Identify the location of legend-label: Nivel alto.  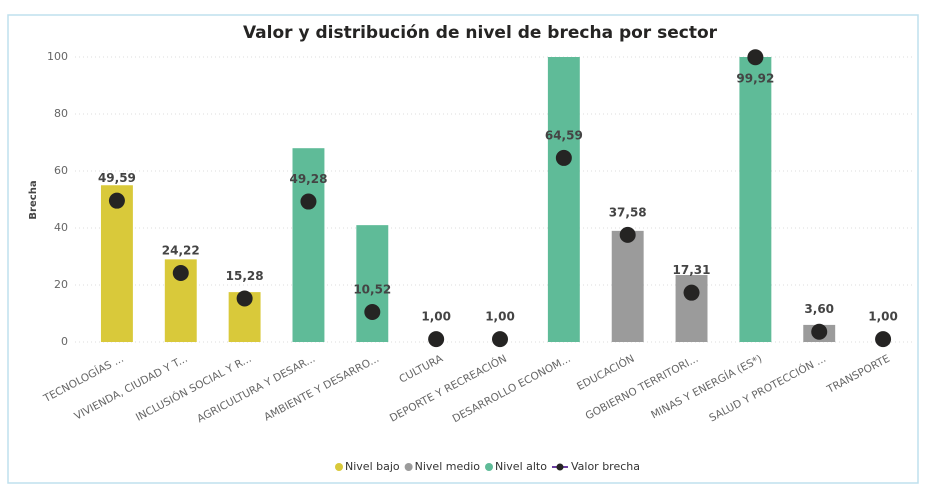
(521, 466).